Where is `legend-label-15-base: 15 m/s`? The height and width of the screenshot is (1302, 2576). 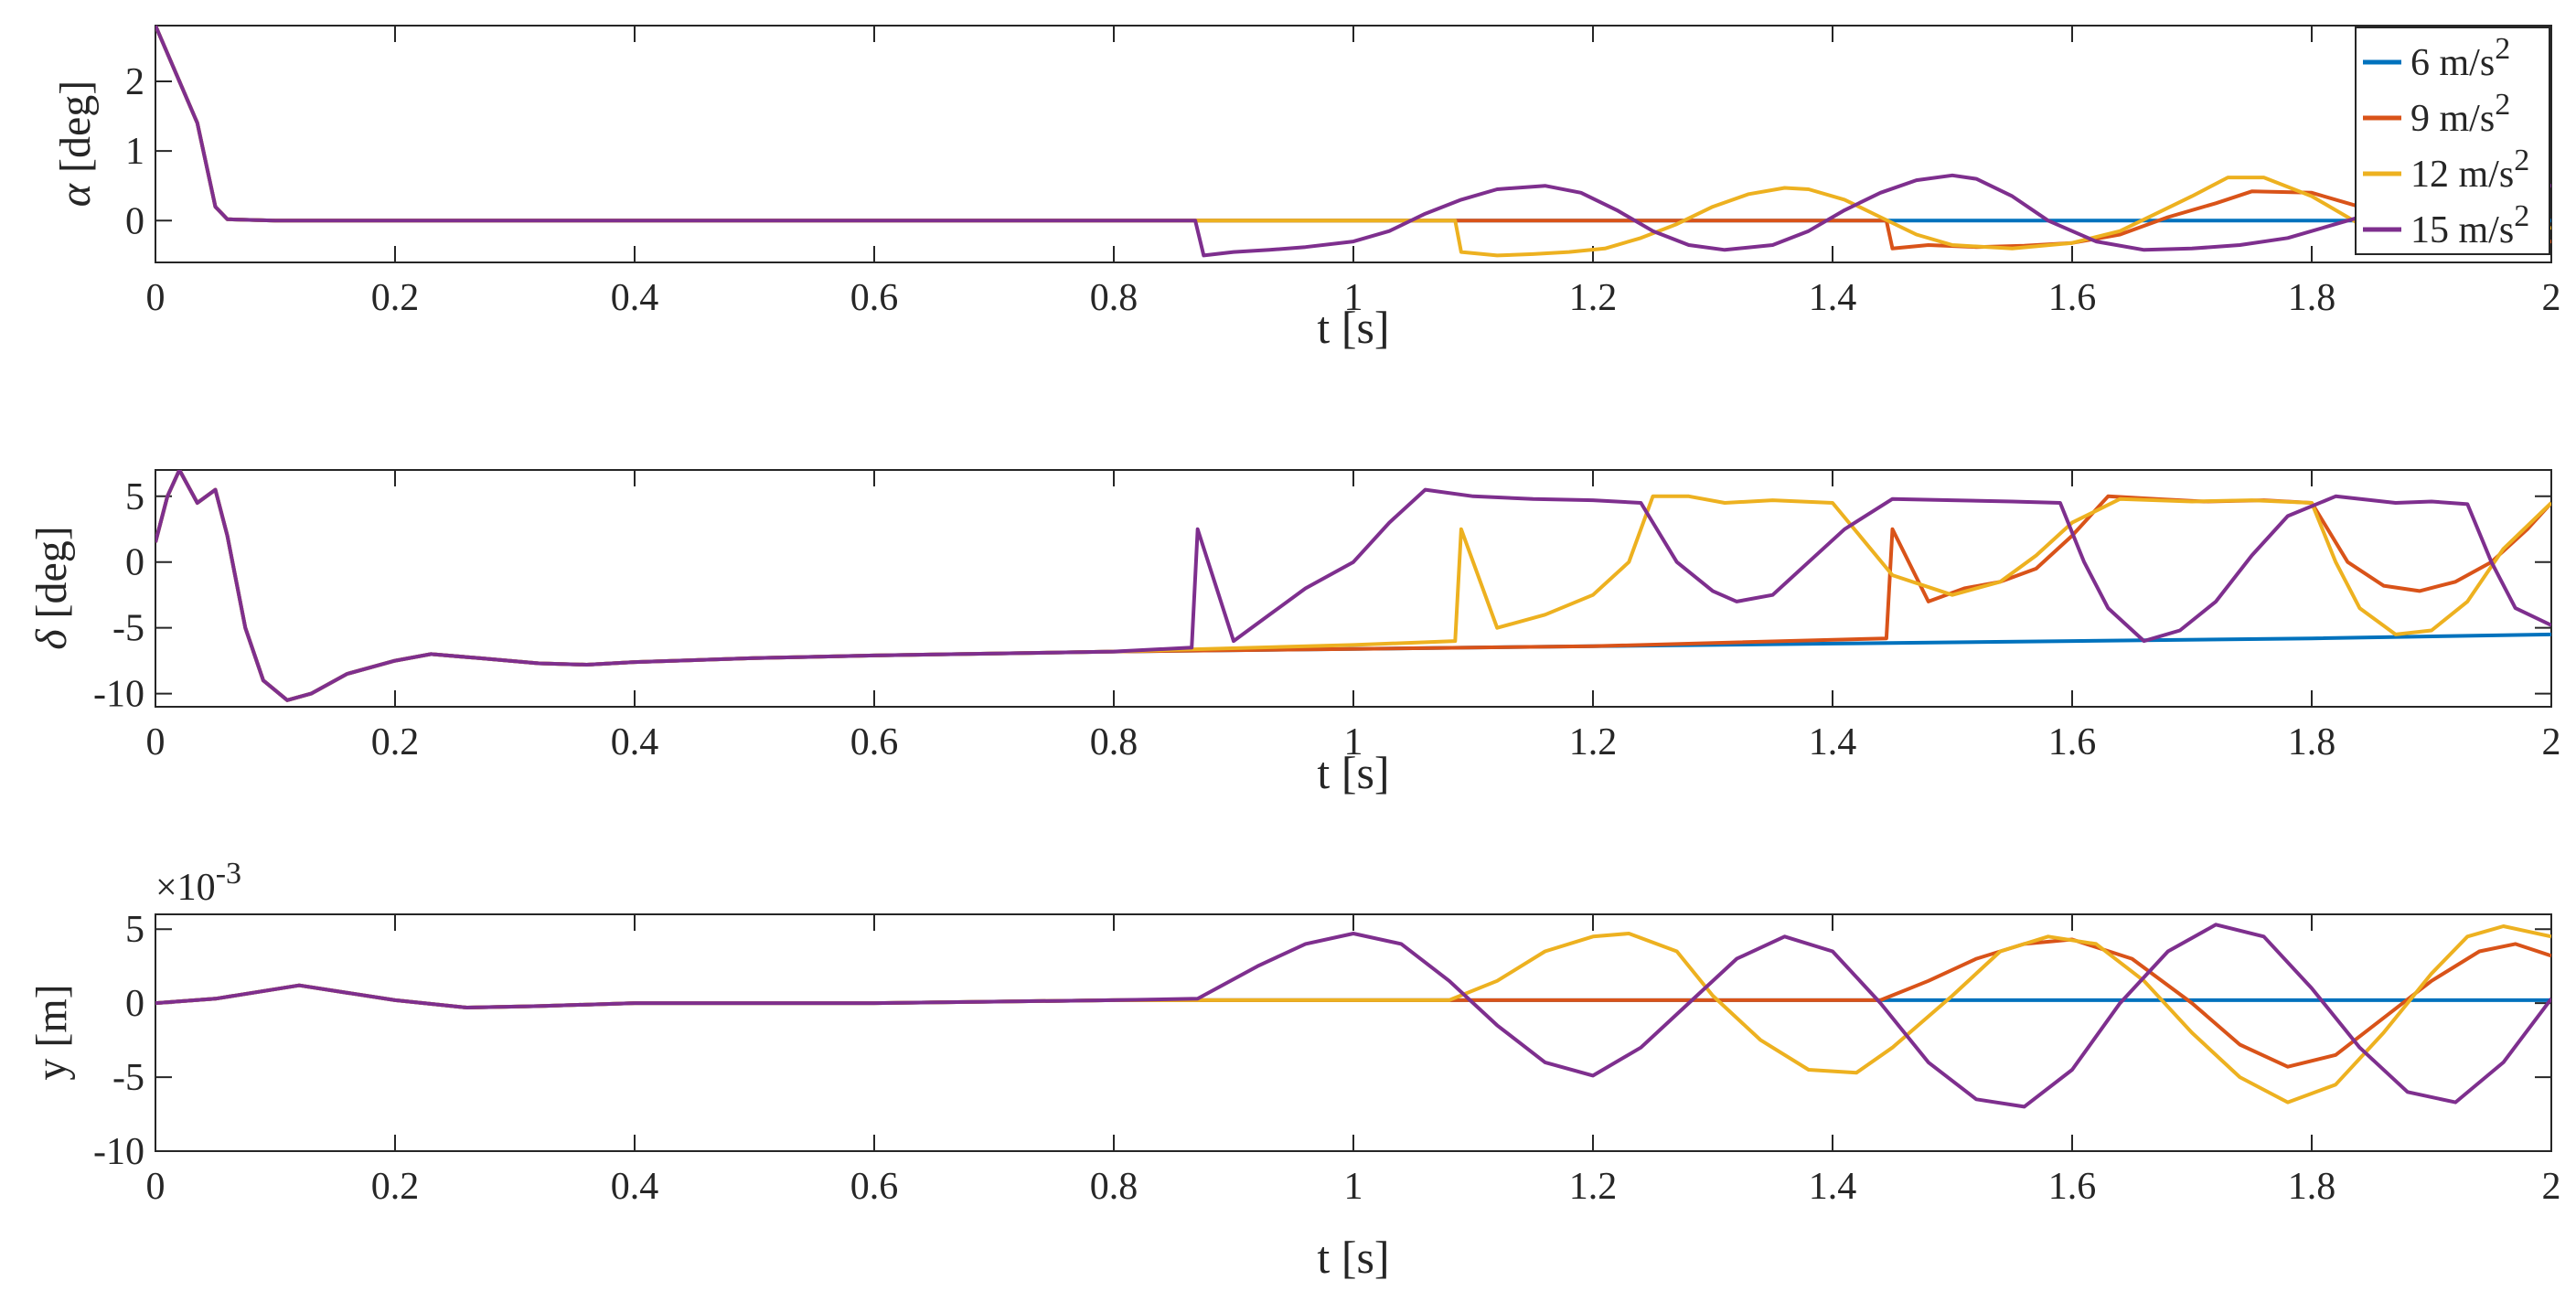 legend-label-15-base: 15 m/s is located at coordinates (2462, 230).